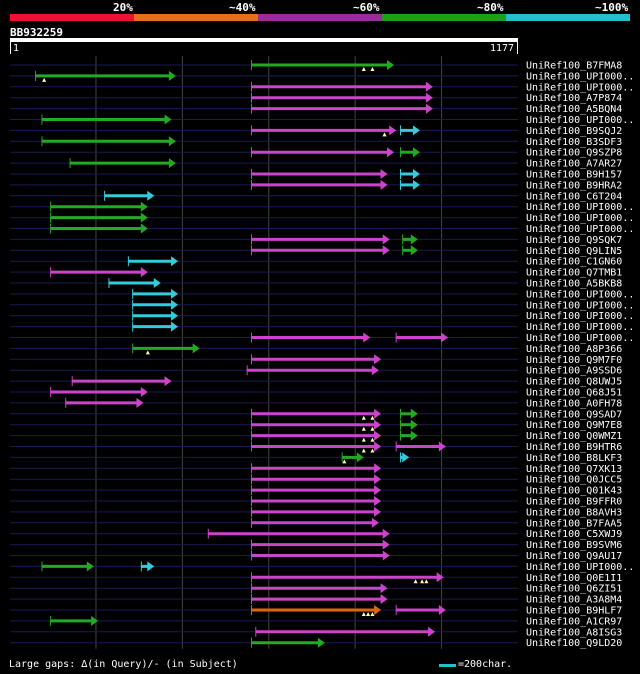  What do you see at coordinates (316, 262) in the screenshot?
I see `hit-row: UniRef100_C1GN60` at bounding box center [316, 262].